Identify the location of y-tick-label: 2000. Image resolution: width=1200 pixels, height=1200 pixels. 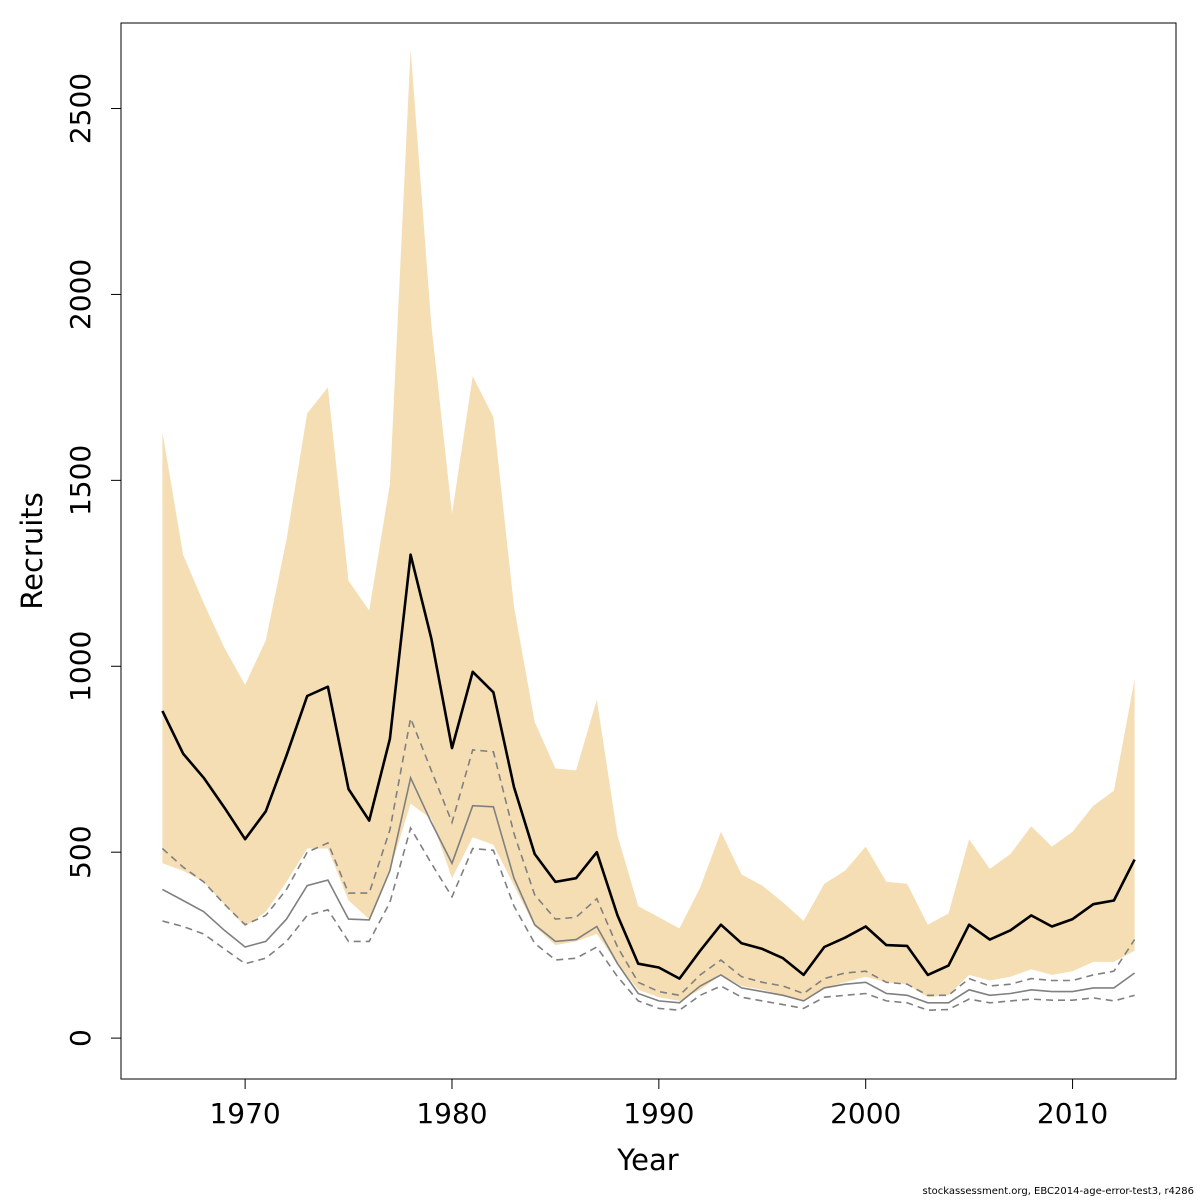
(80, 294).